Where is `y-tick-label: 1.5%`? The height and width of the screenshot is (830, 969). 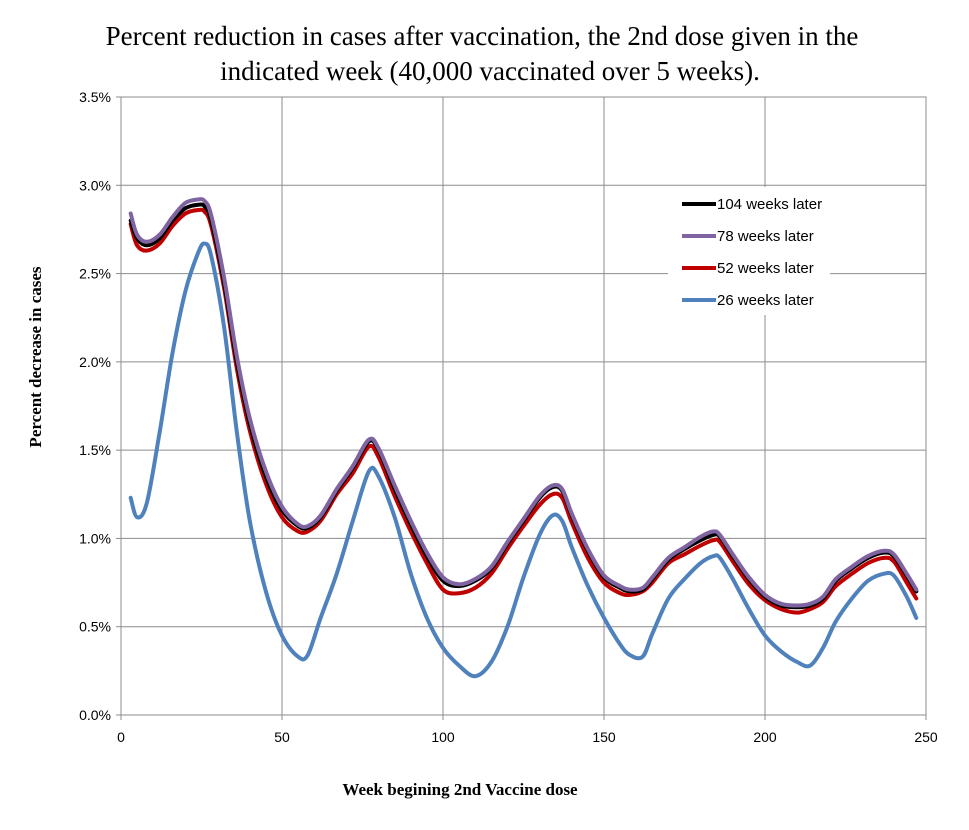
y-tick-label: 1.5% is located at coordinates (95, 450).